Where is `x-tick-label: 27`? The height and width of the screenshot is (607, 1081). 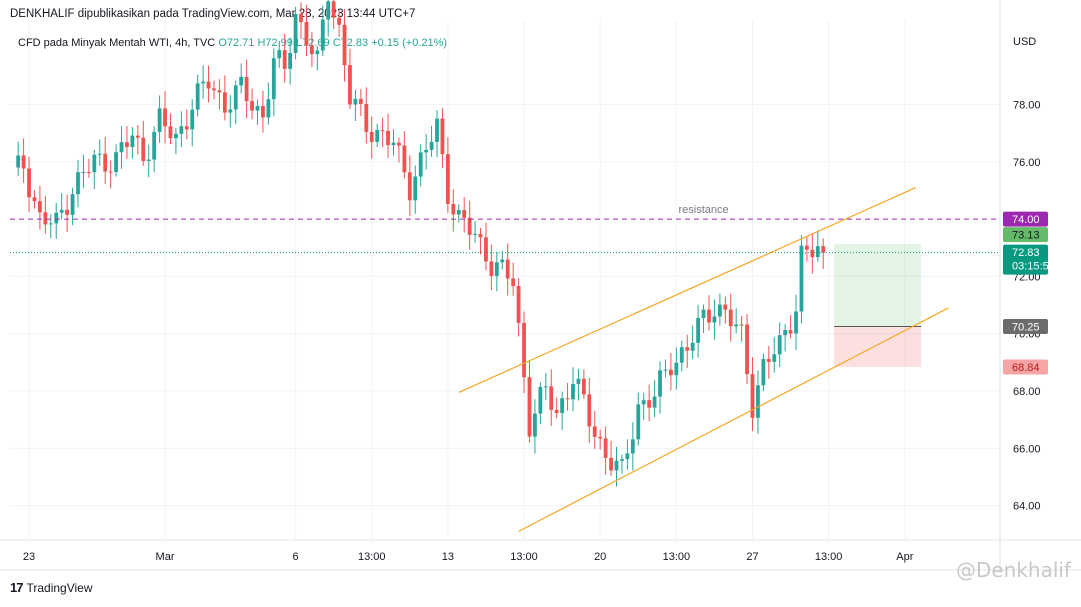 x-tick-label: 27 is located at coordinates (752, 557).